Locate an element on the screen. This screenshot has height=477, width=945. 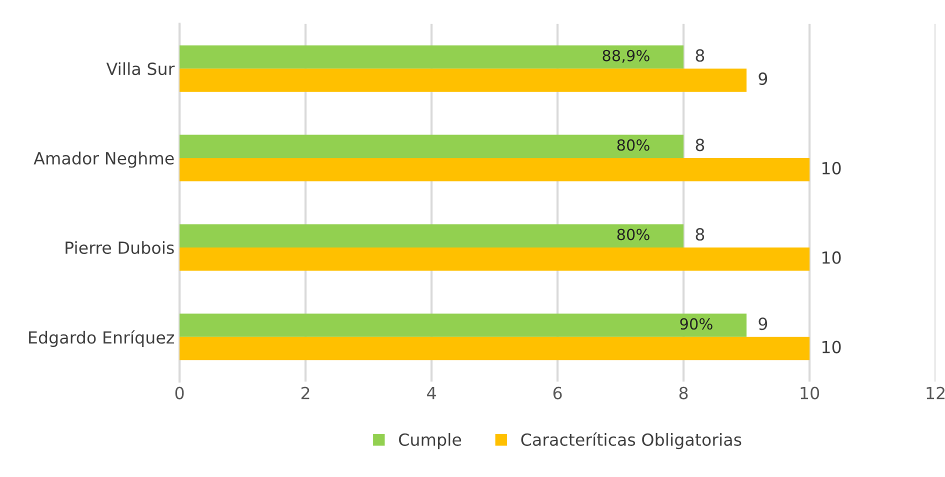
y-tick-label: Pierre Dubois is located at coordinates (120, 247).